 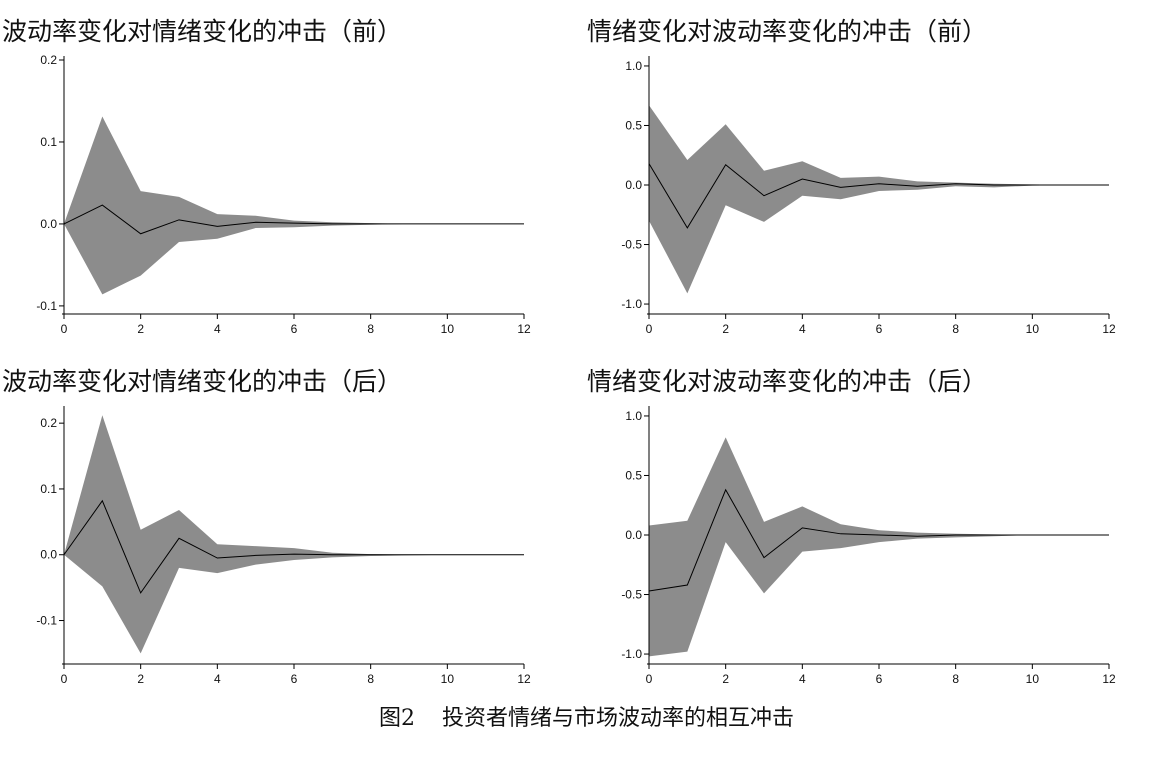 I want to click on figure-caption: 图2 投资者情绪与市场波动率的相互冲击, so click(x=586, y=716).